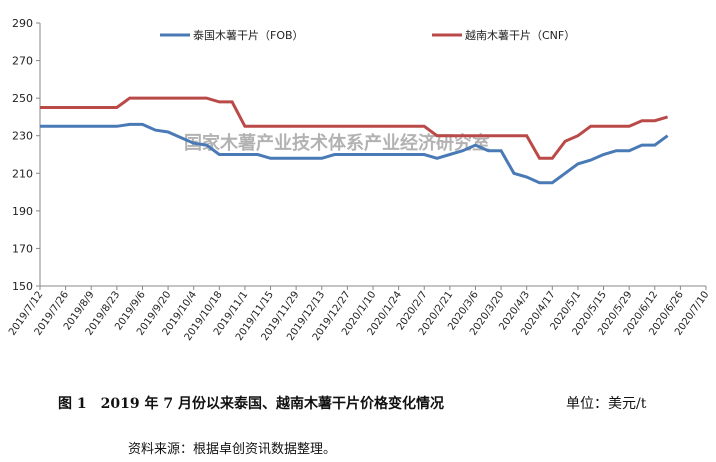  I want to click on unit: 单位：美元/t, so click(606, 404).